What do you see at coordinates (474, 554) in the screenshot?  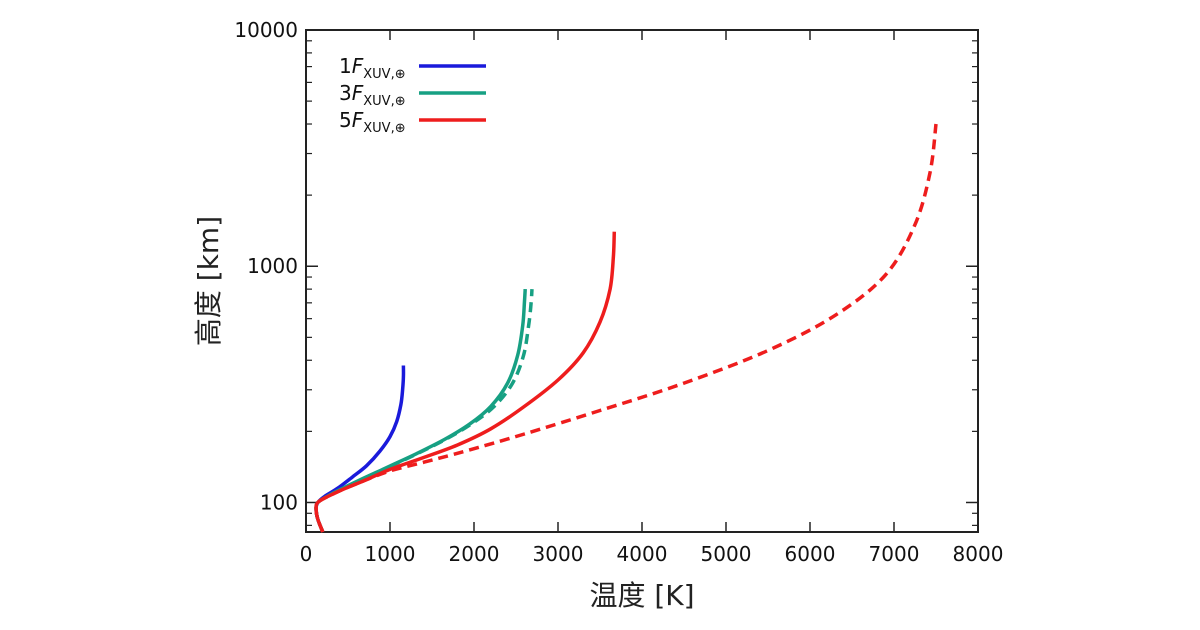 I see `x-tick-label: 2000` at bounding box center [474, 554].